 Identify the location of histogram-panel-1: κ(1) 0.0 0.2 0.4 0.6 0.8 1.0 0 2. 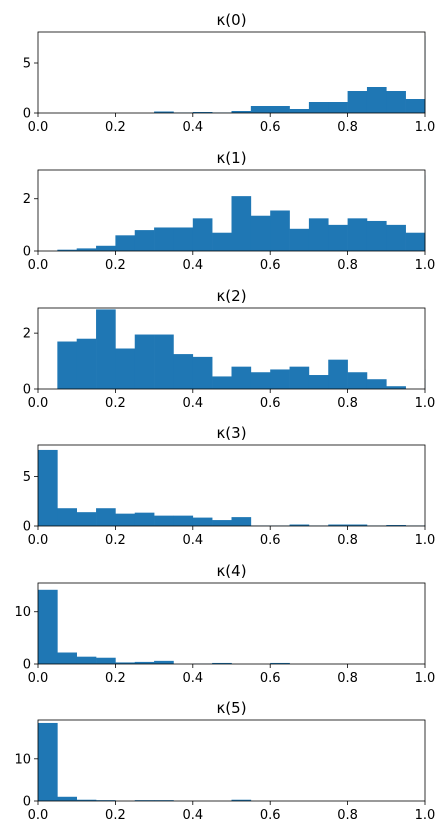
(229, 211).